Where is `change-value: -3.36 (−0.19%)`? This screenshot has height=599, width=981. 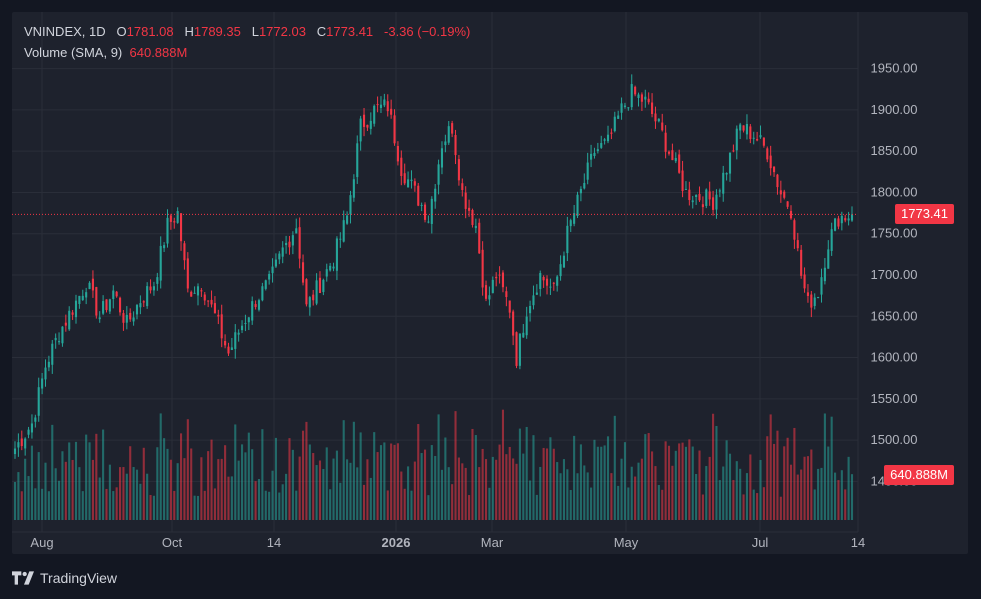 change-value: -3.36 (−0.19%) is located at coordinates (427, 31).